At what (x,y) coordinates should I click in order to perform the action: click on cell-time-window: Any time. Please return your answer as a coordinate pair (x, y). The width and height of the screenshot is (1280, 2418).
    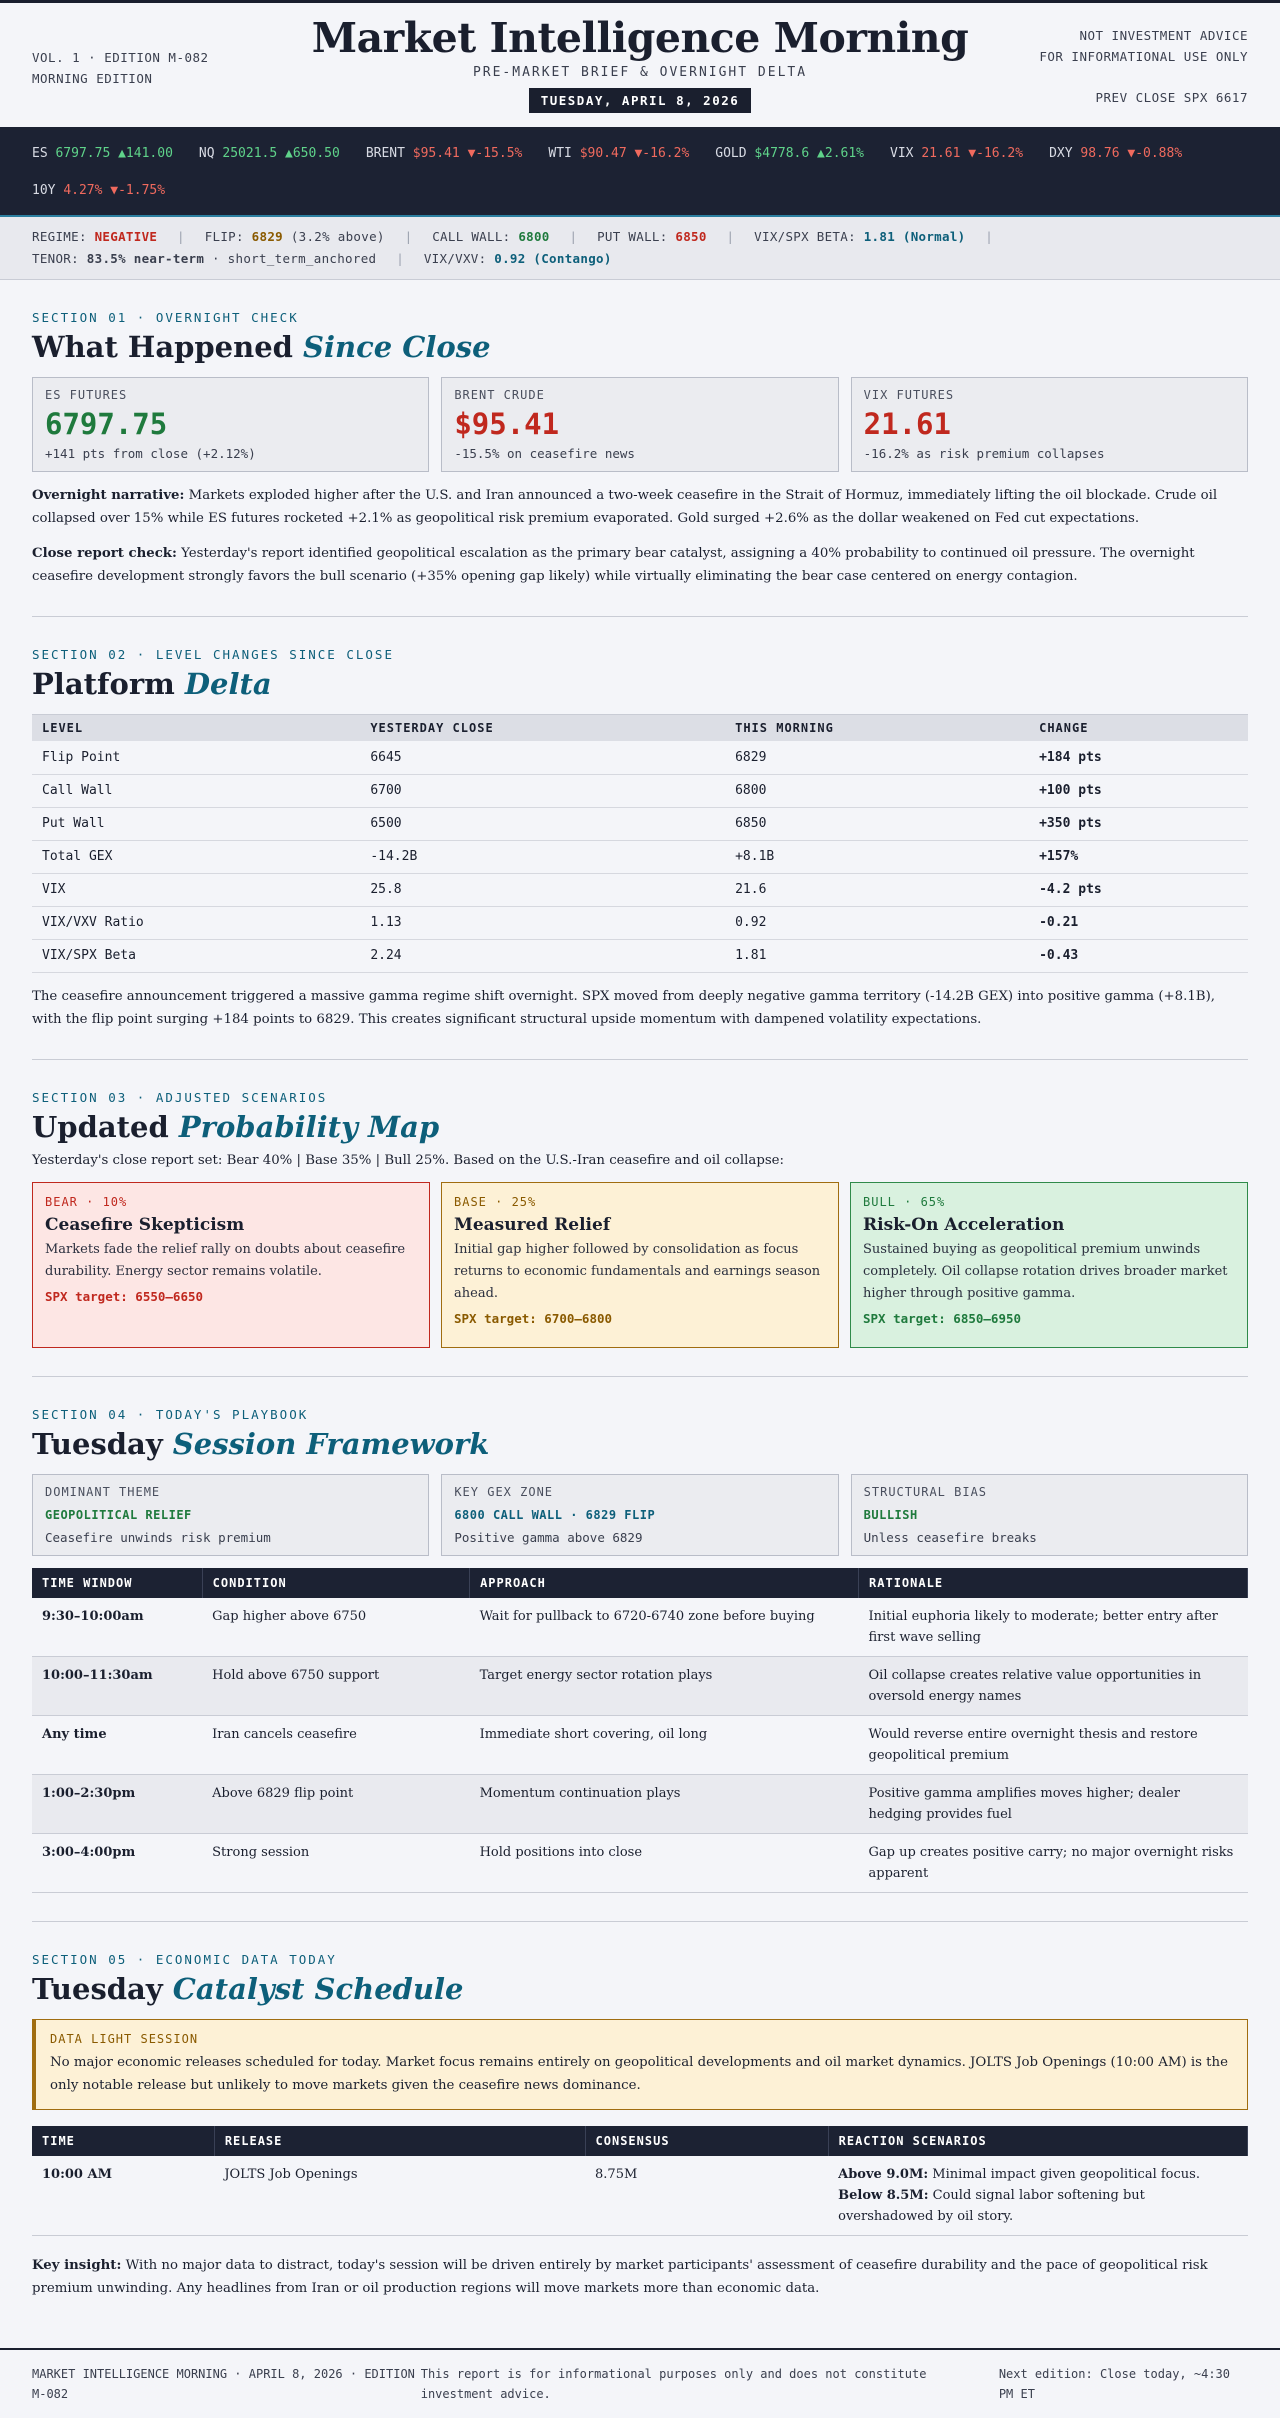
    Looking at the image, I should click on (117, 1745).